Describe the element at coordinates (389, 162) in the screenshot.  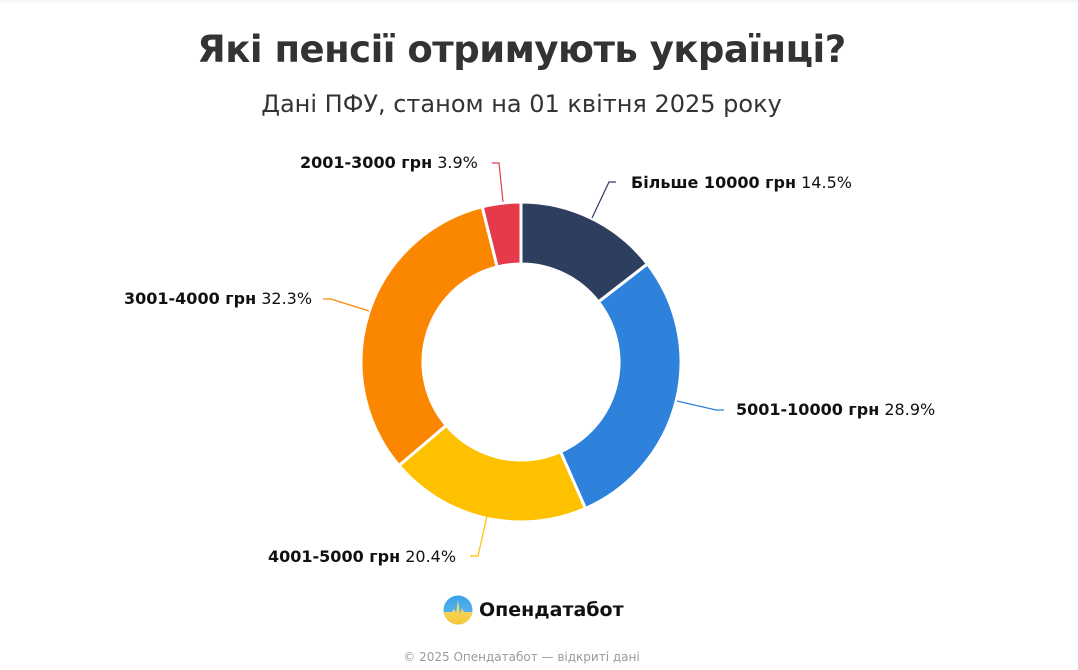
I see `label-2001-3000: 2001-3000 грн 3.9%` at that location.